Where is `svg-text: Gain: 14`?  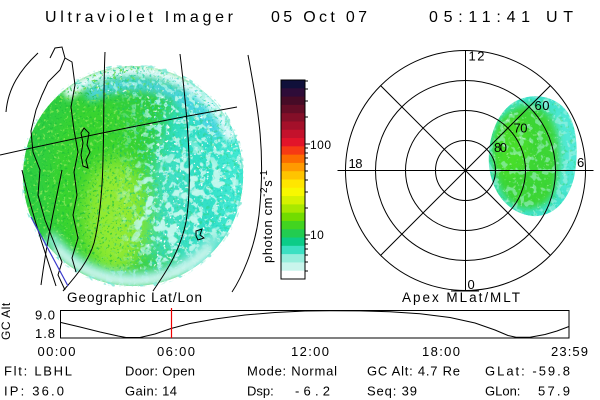 svg-text: Gain: 14 is located at coordinates (151, 391).